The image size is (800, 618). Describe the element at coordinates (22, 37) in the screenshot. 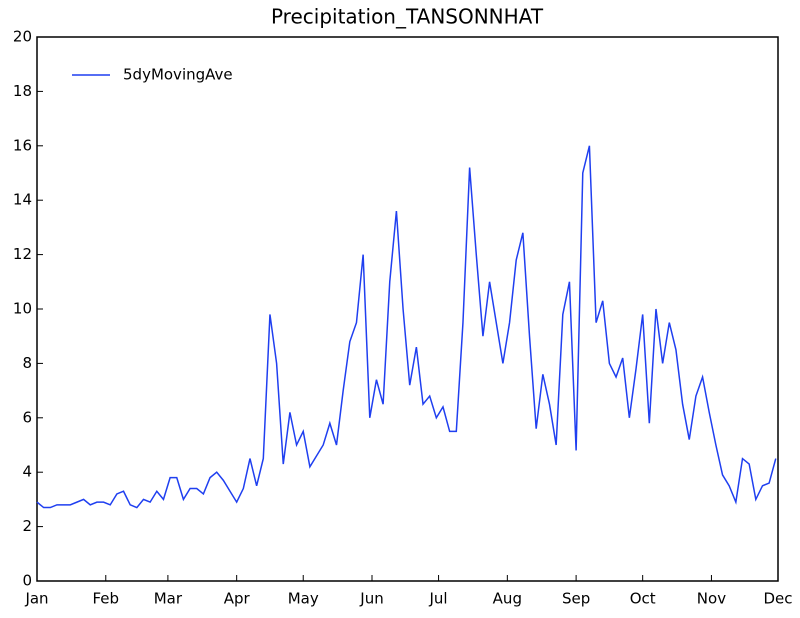

I see `y-tick-label: 20` at that location.